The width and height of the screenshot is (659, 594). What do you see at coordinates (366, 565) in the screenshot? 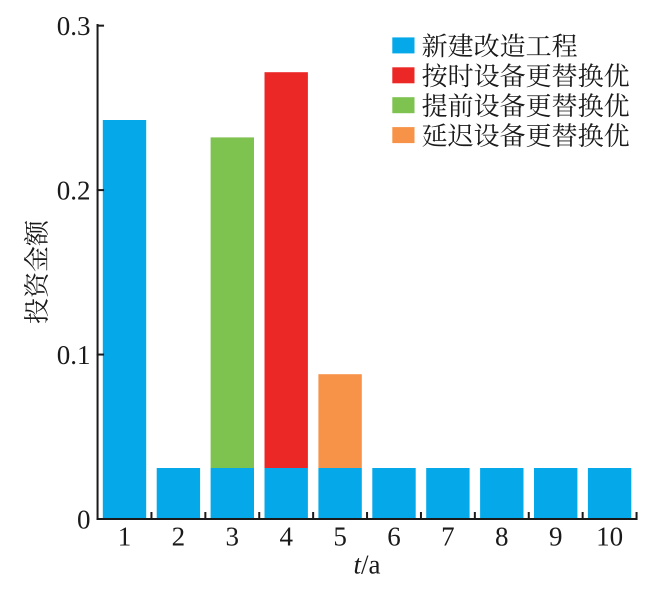
I see `svg-text: t/a` at bounding box center [366, 565].